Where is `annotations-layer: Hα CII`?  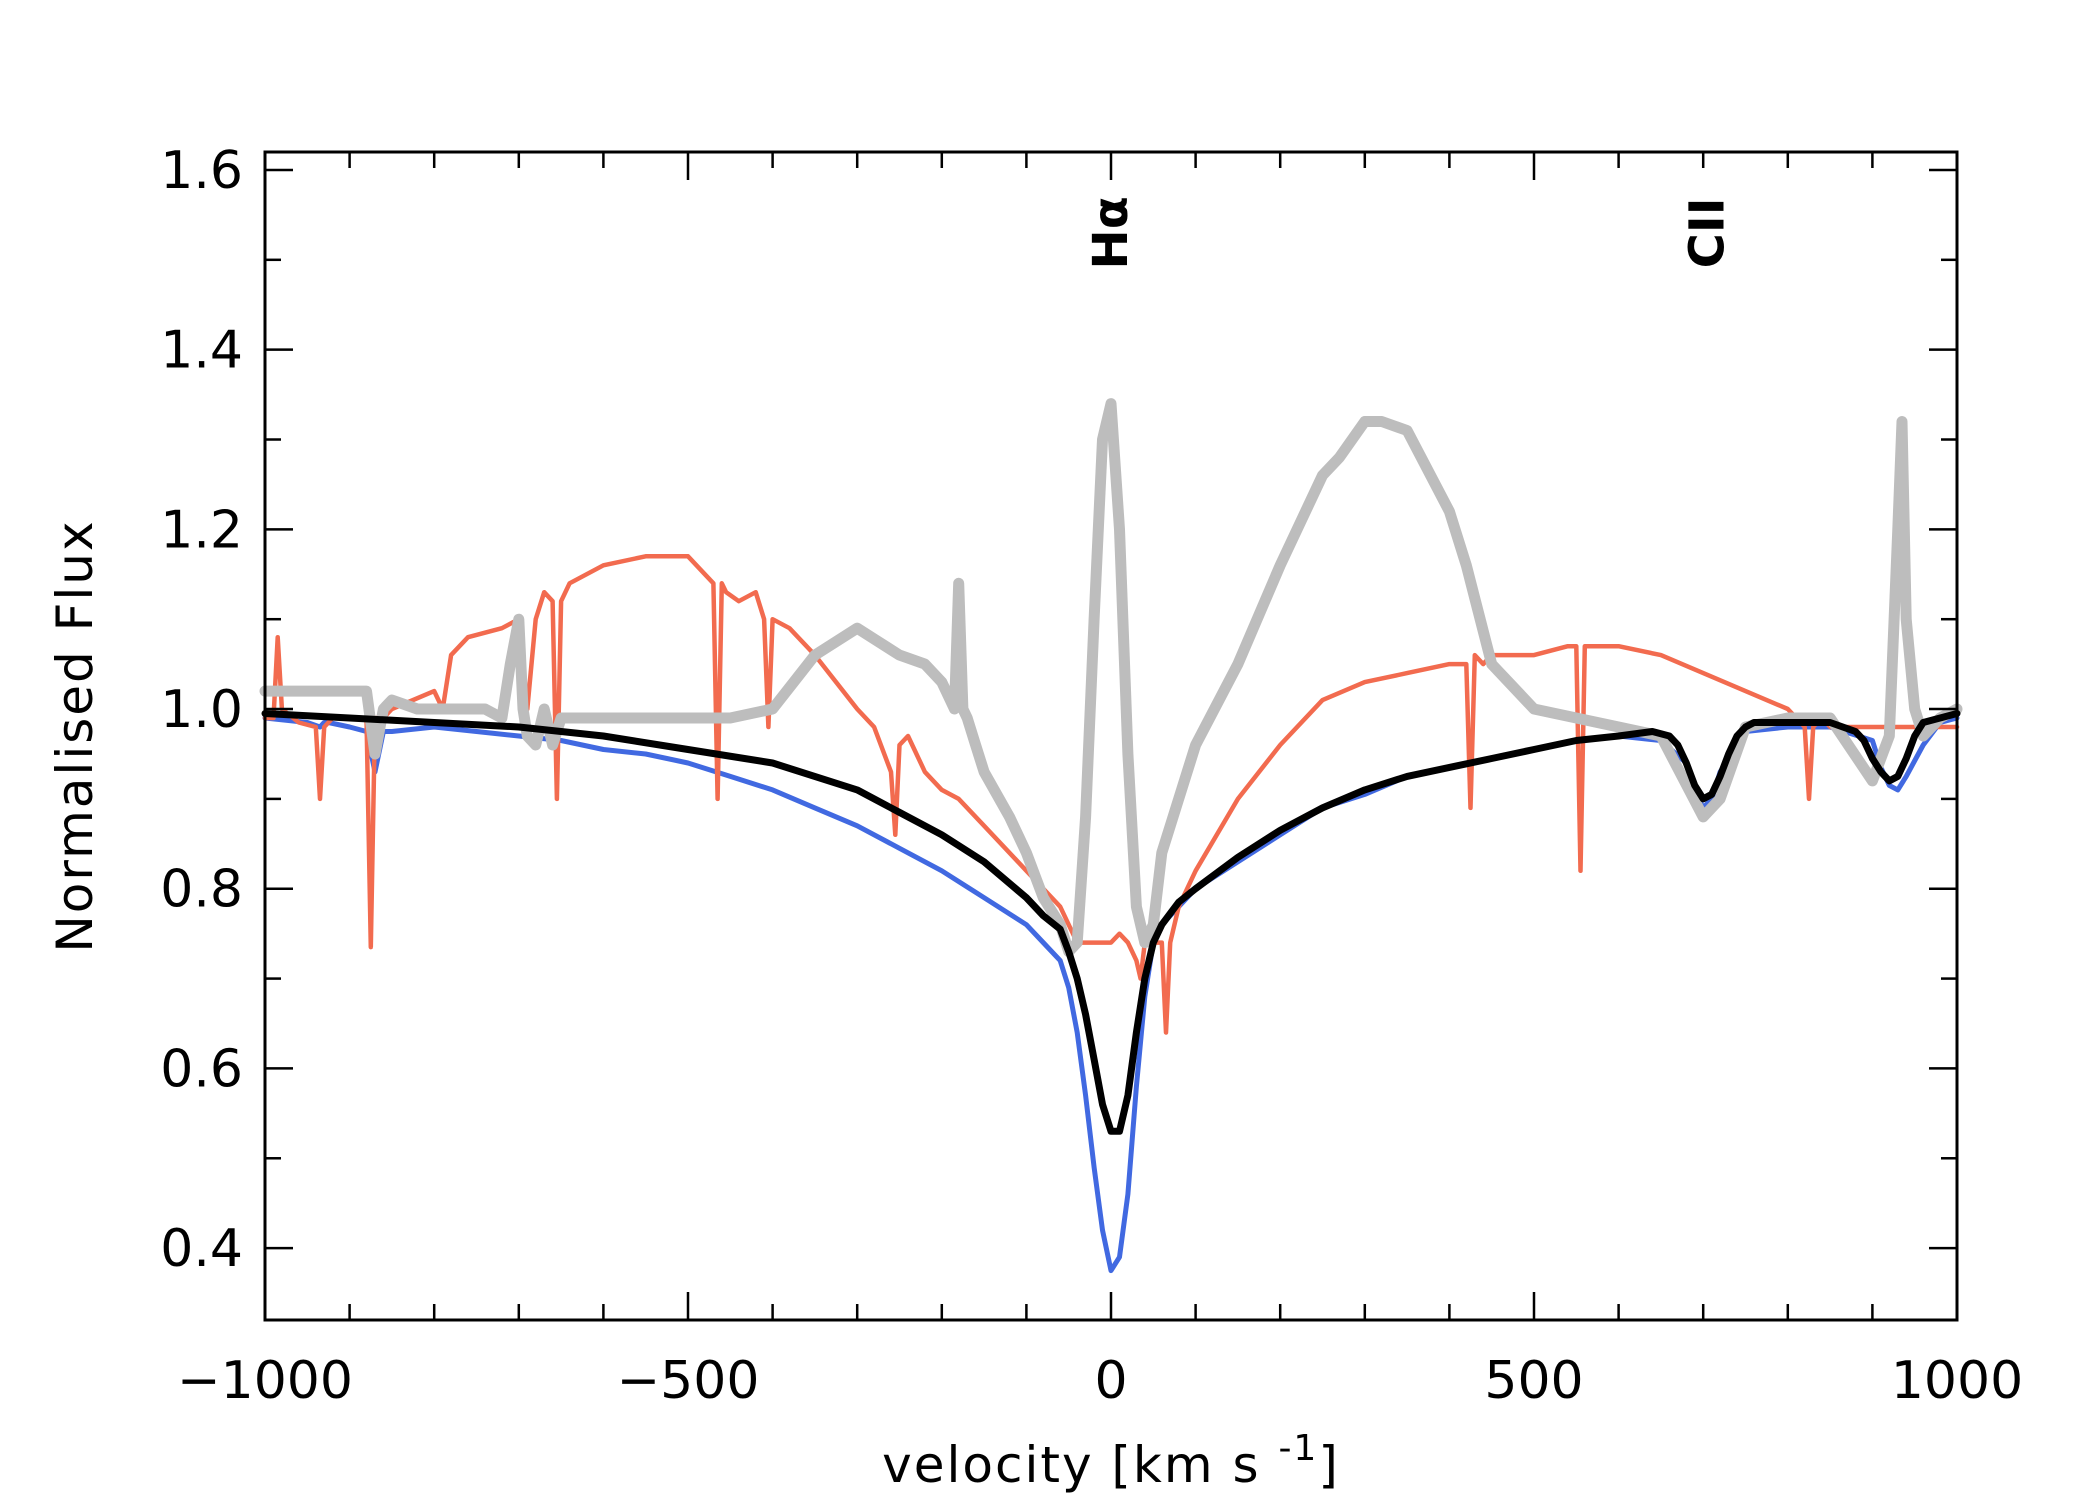 annotations-layer: Hα CII is located at coordinates (1409, 232).